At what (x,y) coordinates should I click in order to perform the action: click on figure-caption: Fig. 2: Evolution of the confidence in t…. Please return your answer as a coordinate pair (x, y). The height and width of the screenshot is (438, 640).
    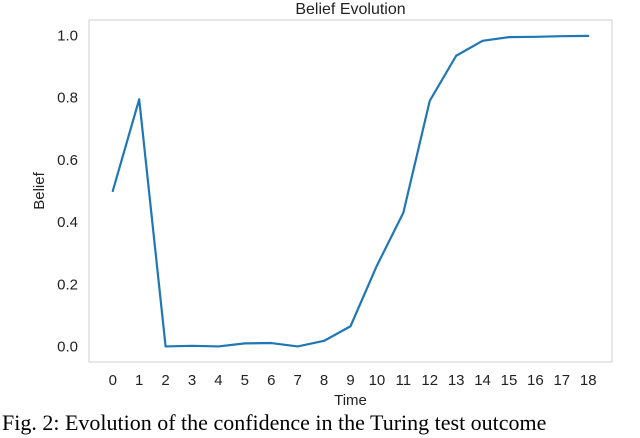
    Looking at the image, I should click on (274, 422).